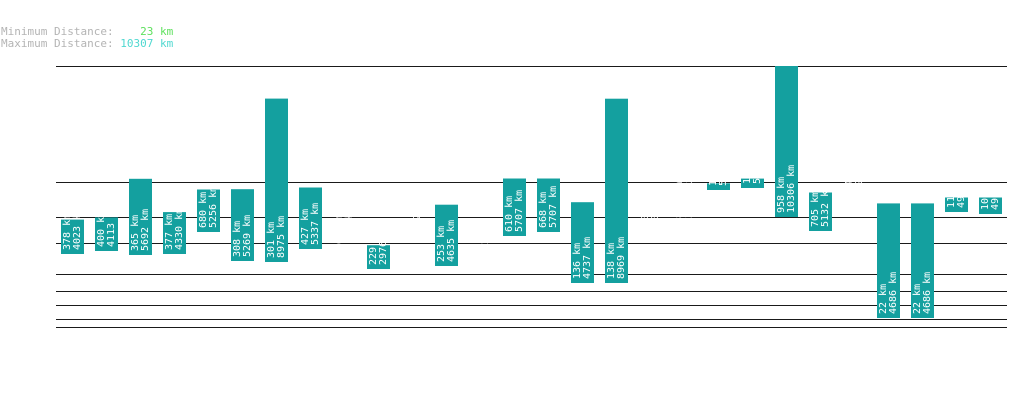 Image resolution: width=1019 pixels, height=402 pixels. What do you see at coordinates (509, 214) in the screenshot?
I see `bar-min-label: 610 km` at bounding box center [509, 214].